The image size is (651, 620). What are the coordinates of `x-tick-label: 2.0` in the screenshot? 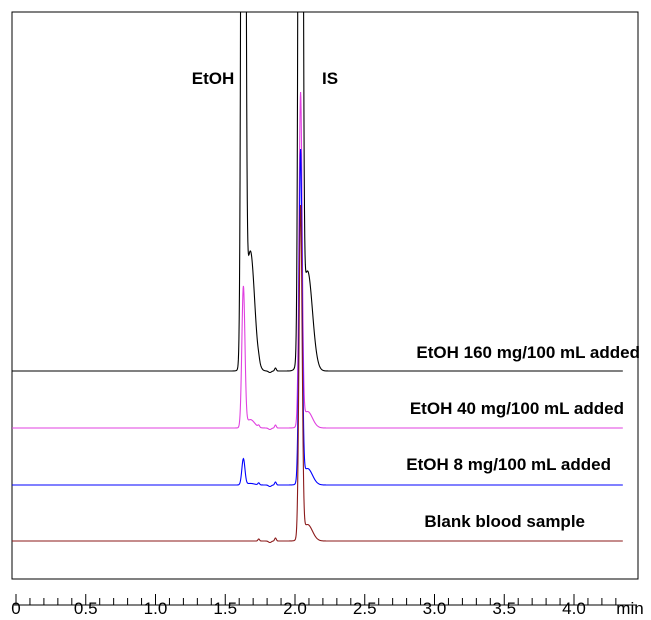 It's located at (295, 608).